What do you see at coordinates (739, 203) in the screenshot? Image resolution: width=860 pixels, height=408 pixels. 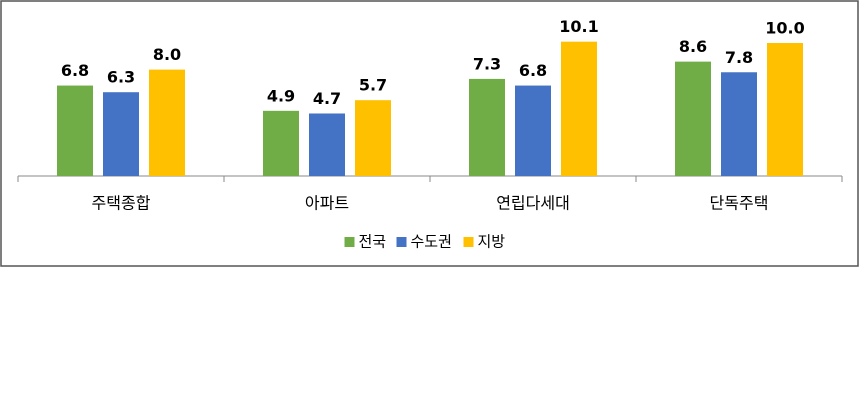 I see `x-tick-label: 단독주택` at bounding box center [739, 203].